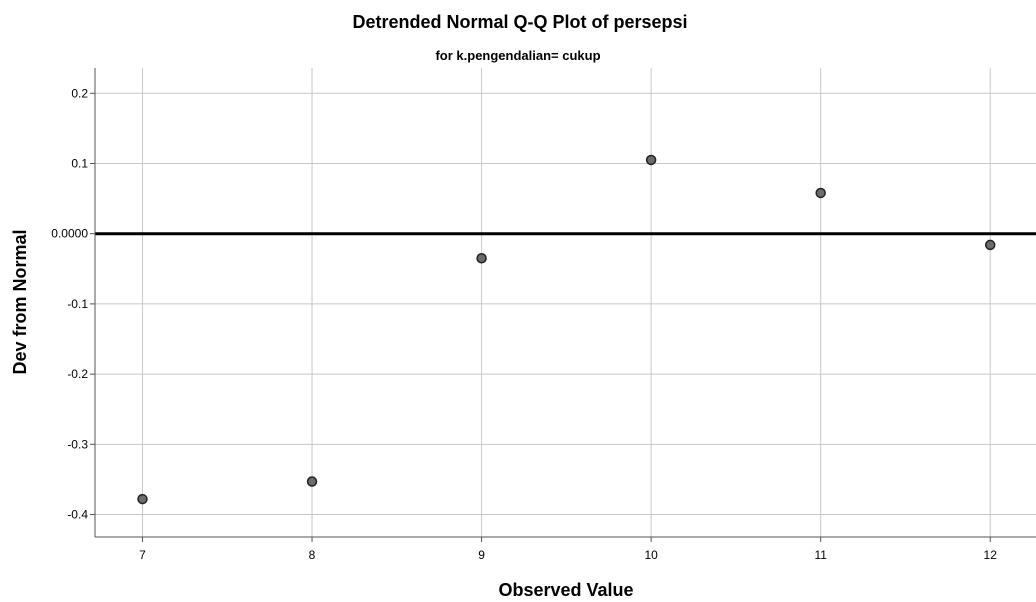  What do you see at coordinates (991, 555) in the screenshot?
I see `x-tick-label: 12` at bounding box center [991, 555].